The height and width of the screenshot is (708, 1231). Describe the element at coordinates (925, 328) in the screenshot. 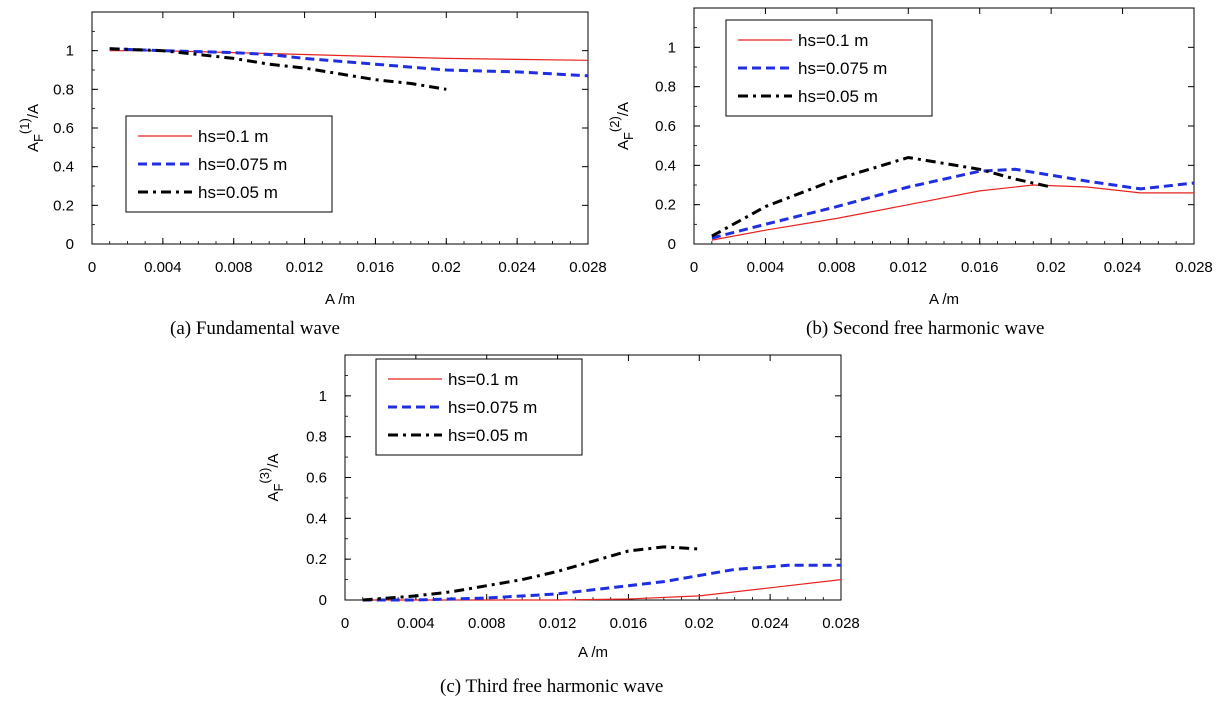

I see `caption-b: (b) Second free harmonic wave` at that location.